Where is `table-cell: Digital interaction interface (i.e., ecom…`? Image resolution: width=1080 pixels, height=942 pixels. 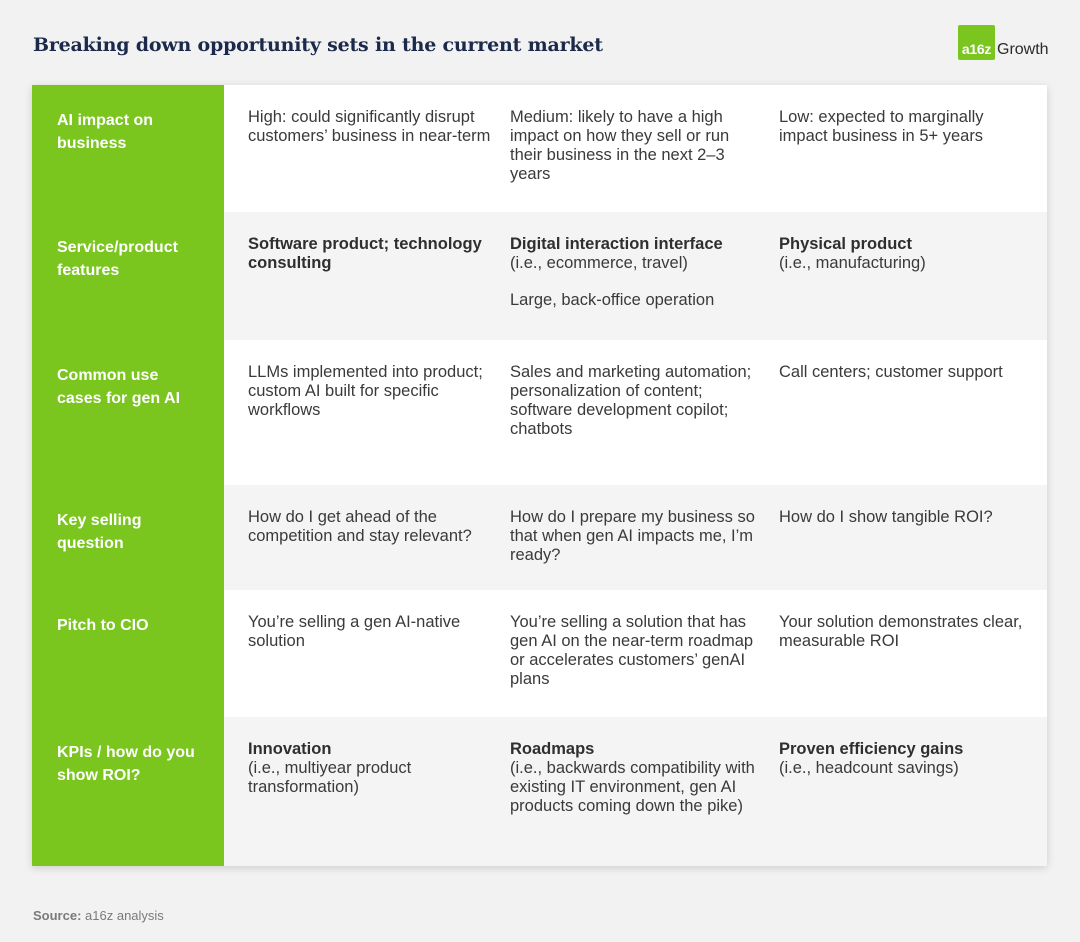
table-cell: Digital interaction interface (i.e., ecom… is located at coordinates (616, 272).